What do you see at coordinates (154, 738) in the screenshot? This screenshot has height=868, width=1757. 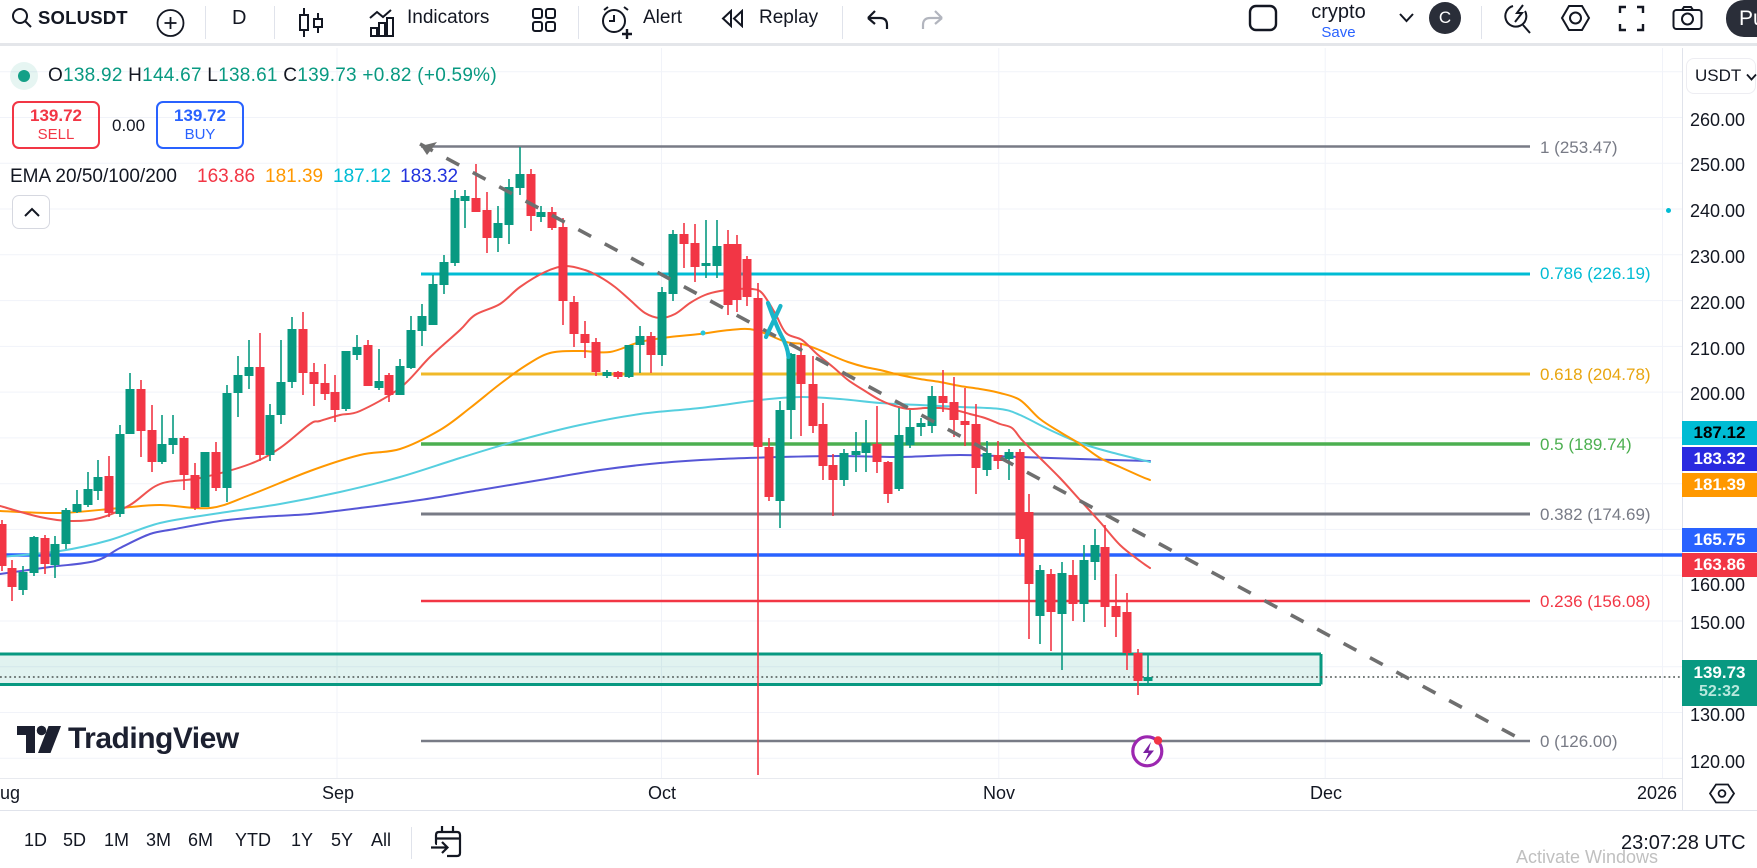 I see `svg-text: TradingView` at bounding box center [154, 738].